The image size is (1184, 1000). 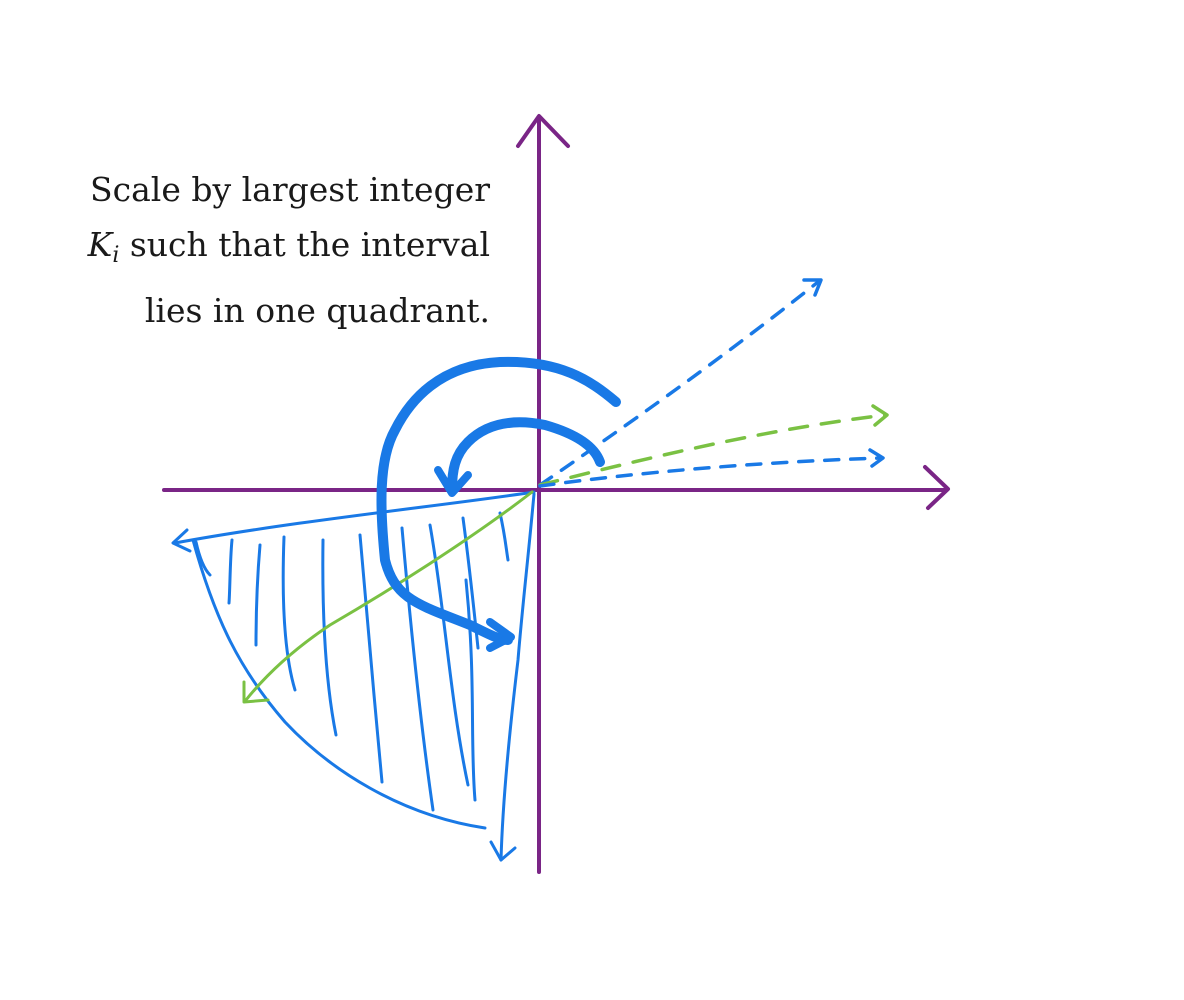 What do you see at coordinates (181, 540) in the screenshot?
I see `left-ray-arrowhead` at bounding box center [181, 540].